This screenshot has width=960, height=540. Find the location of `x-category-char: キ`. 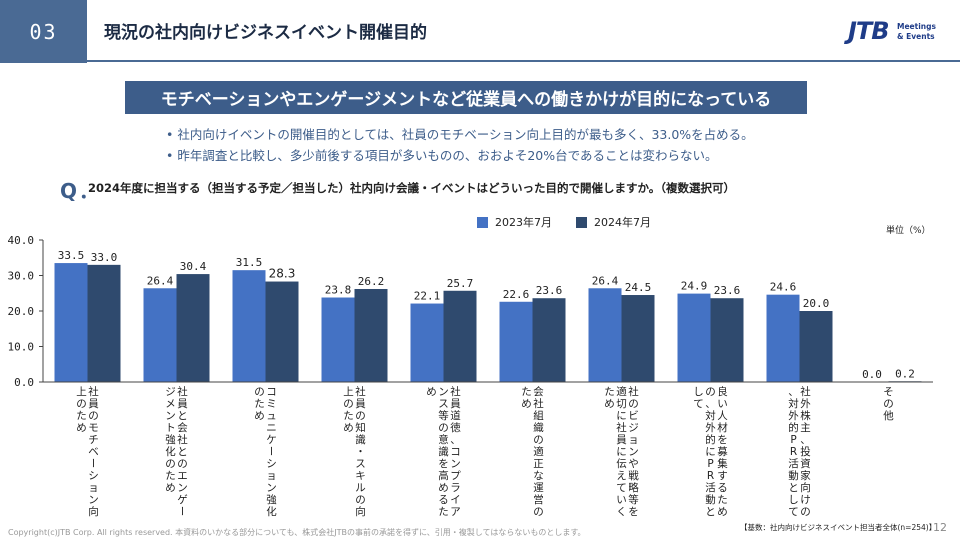

x-category-char: キ is located at coordinates (360, 476).